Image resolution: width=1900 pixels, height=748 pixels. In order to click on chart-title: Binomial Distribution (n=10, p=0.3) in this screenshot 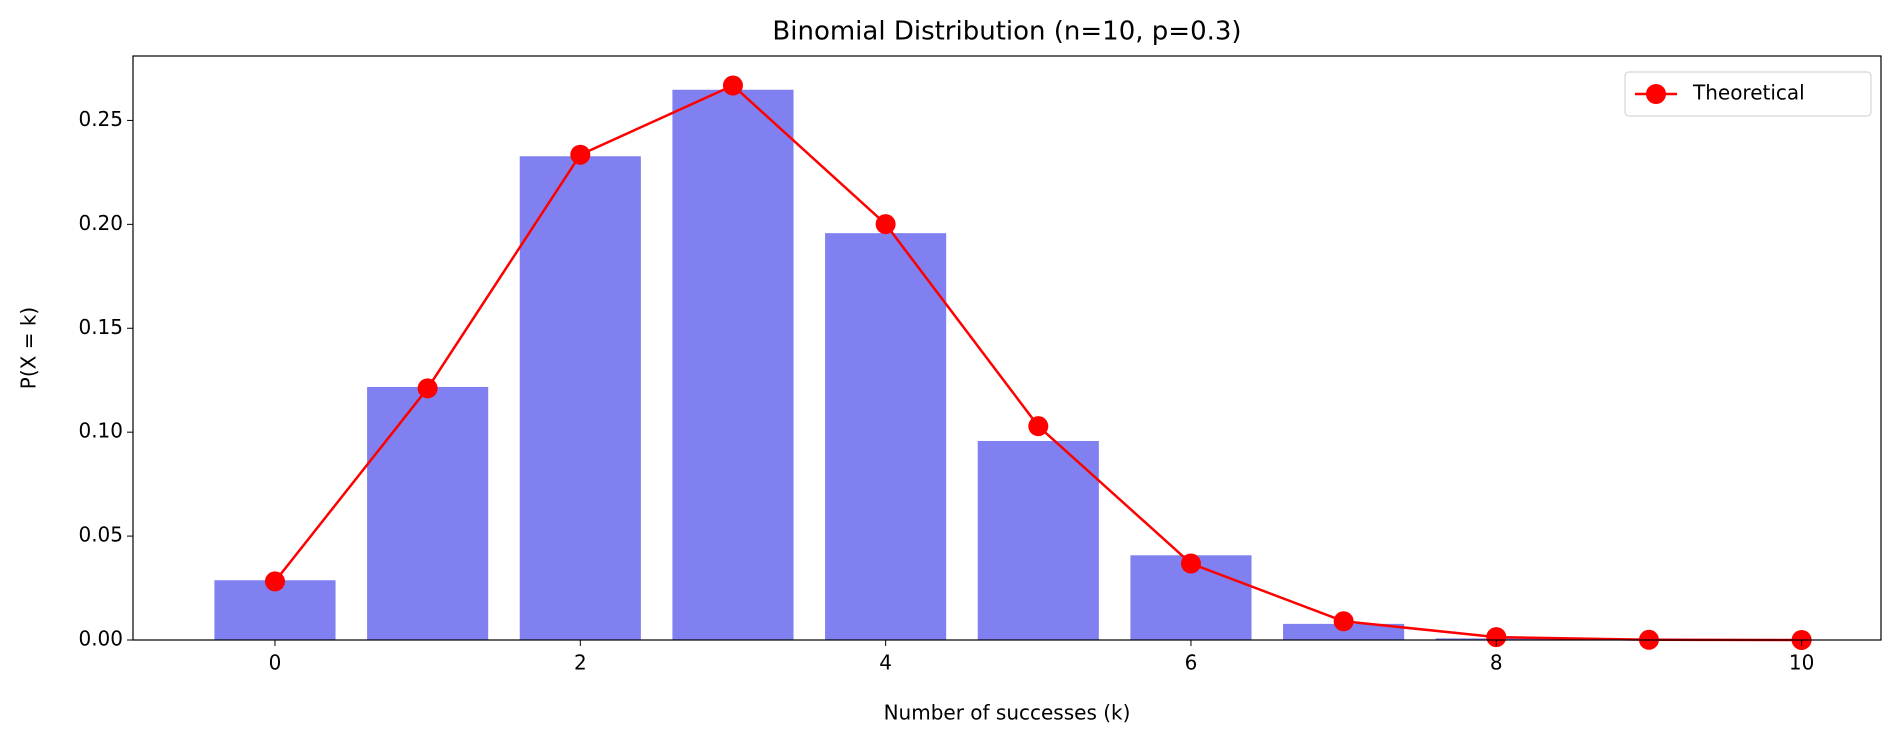, I will do `click(1006, 32)`.